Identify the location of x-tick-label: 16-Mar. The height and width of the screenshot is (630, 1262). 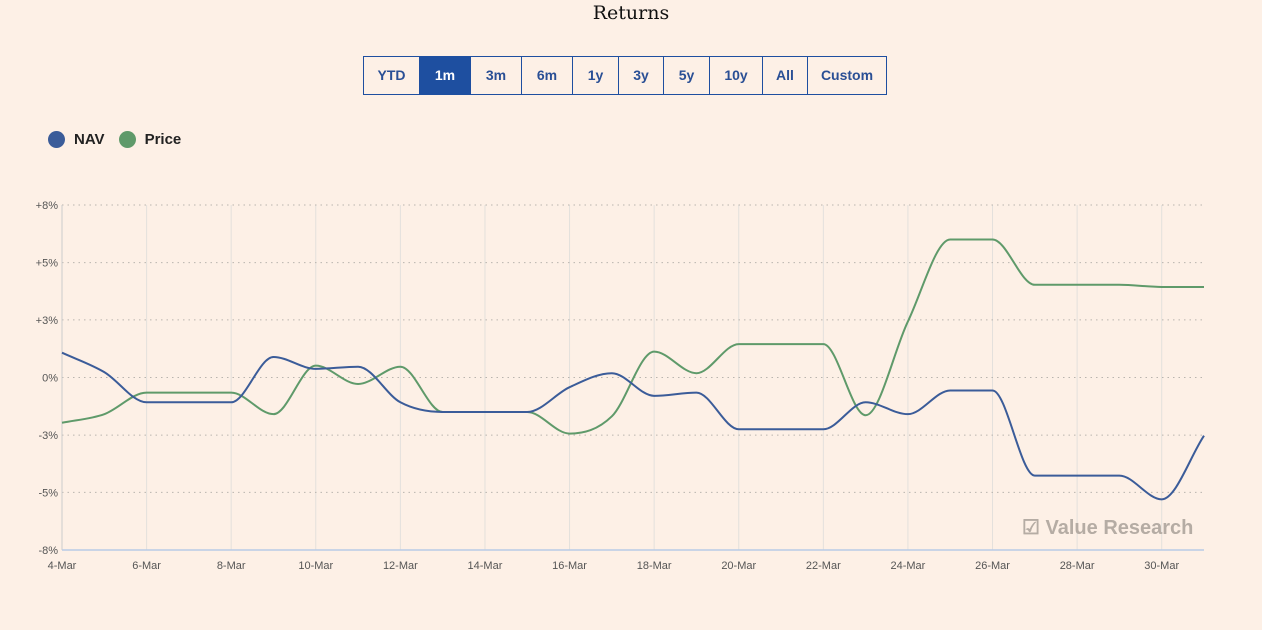
(569, 566).